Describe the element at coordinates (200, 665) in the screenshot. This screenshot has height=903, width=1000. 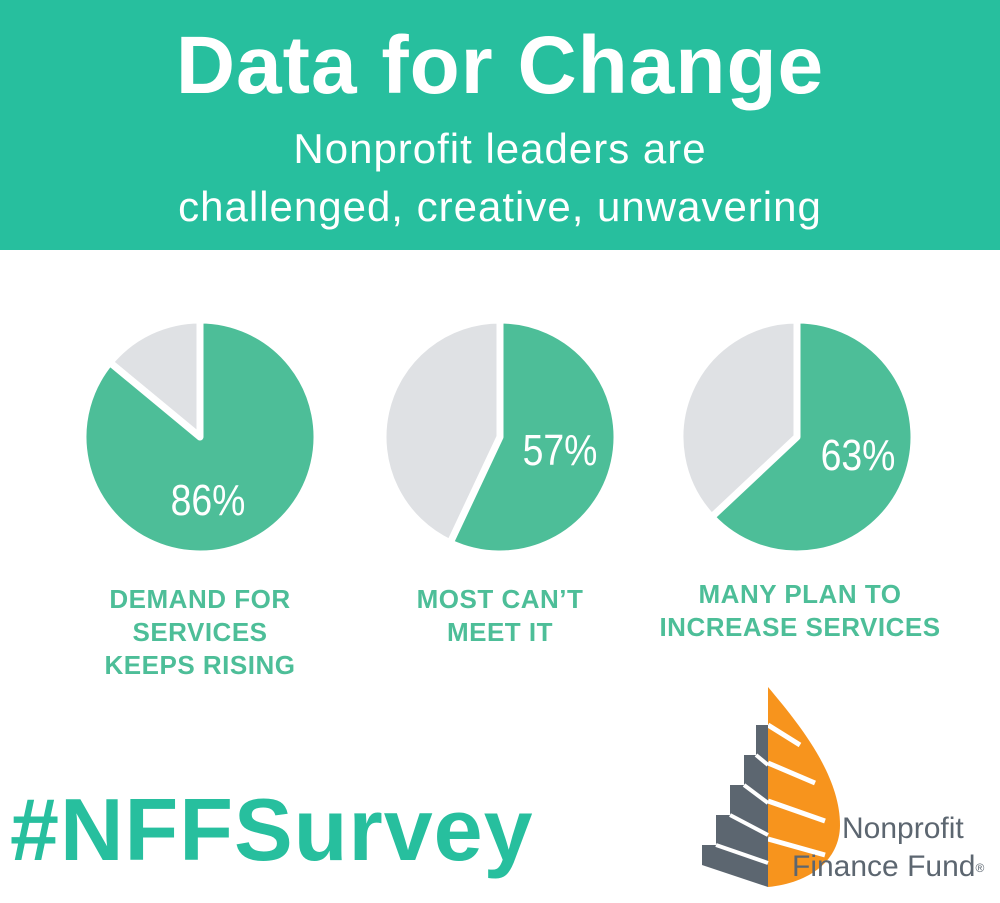
I see `caption-line: KEEPS RISING` at that location.